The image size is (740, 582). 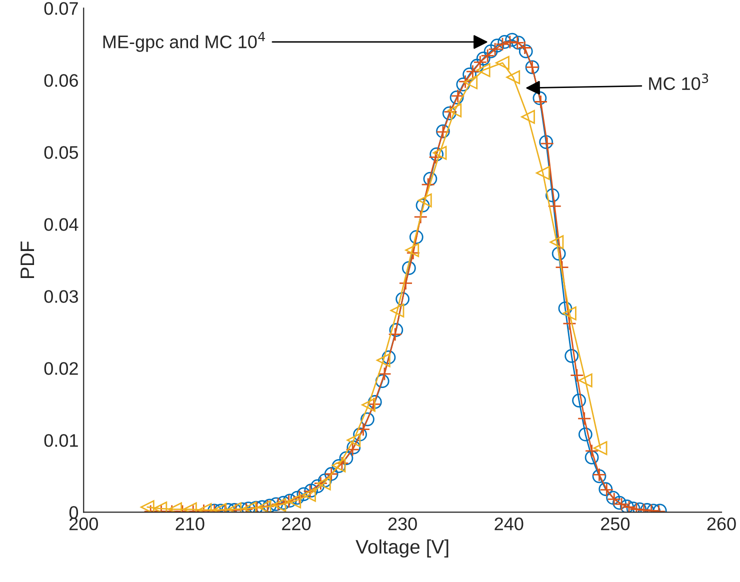 What do you see at coordinates (721, 524) in the screenshot?
I see `x-tick-label: 260` at bounding box center [721, 524].